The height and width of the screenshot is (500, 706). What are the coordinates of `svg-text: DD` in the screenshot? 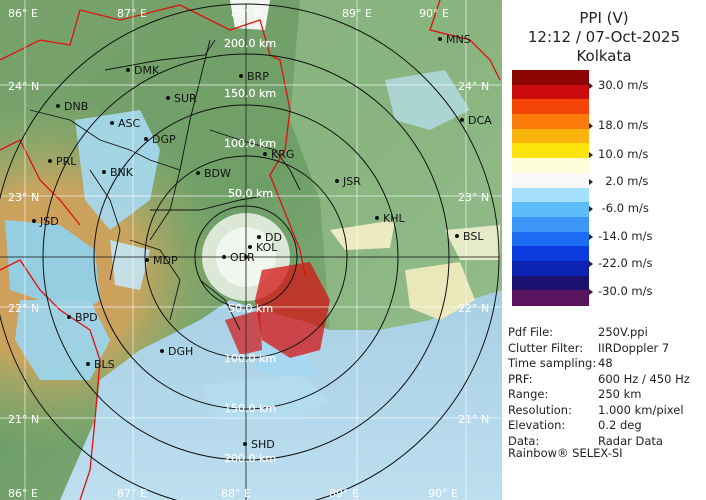 It's located at (273, 237).